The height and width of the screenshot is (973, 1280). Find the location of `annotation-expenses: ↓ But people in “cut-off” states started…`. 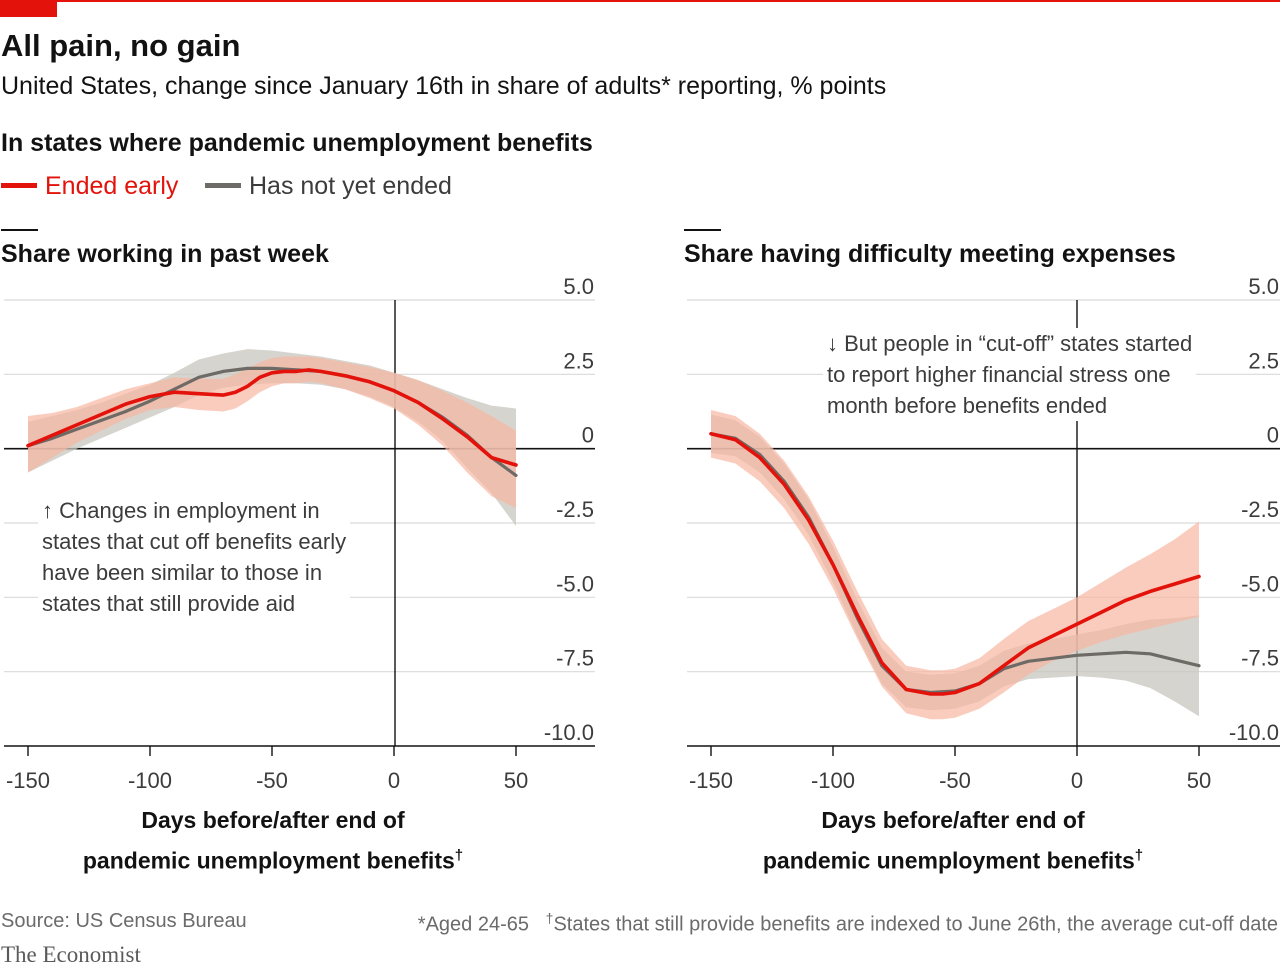

annotation-expenses: ↓ But people in “cut-off” states started… is located at coordinates (1010, 374).